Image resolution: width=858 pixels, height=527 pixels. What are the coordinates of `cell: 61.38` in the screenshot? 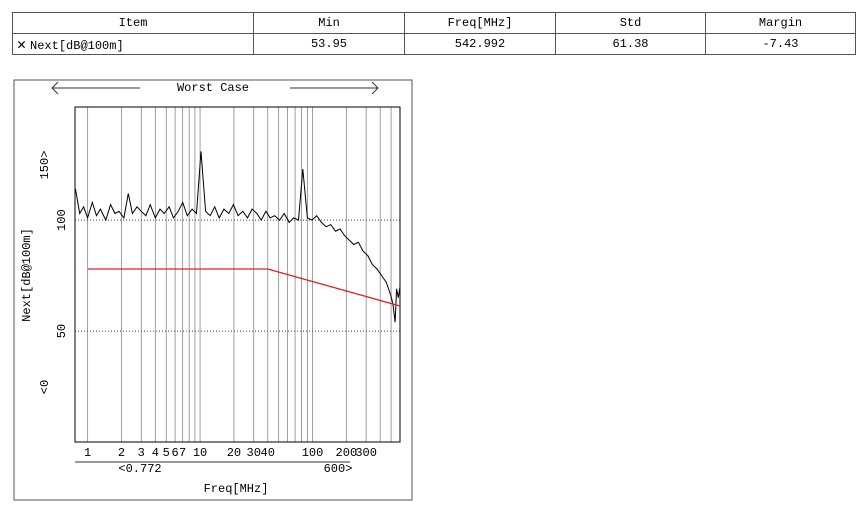 It's located at (630, 44).